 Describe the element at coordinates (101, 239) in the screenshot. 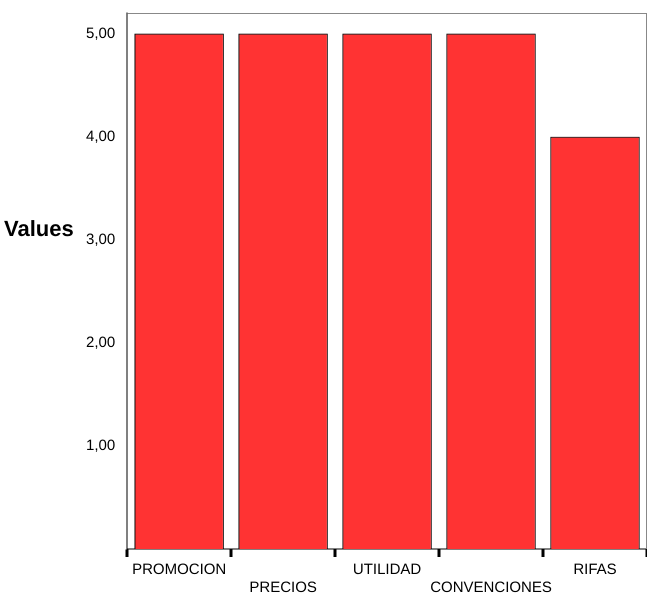

I see `y-tick-label: 3,00` at that location.